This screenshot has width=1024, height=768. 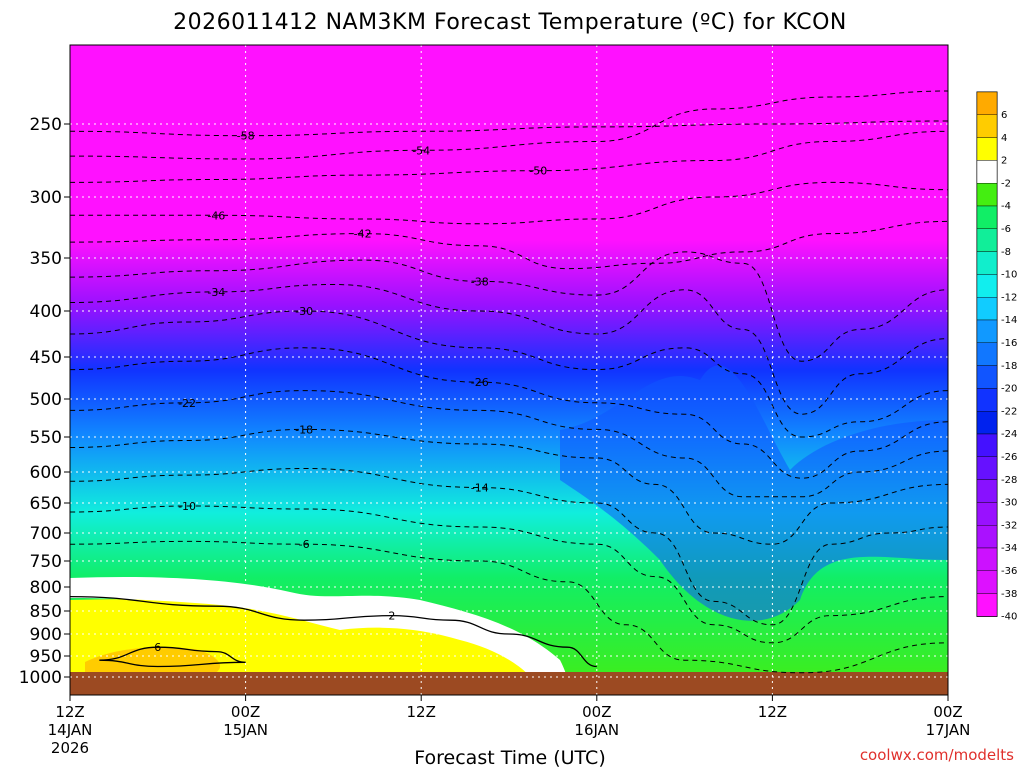 I want to click on contour-label: -6, so click(x=304, y=544).